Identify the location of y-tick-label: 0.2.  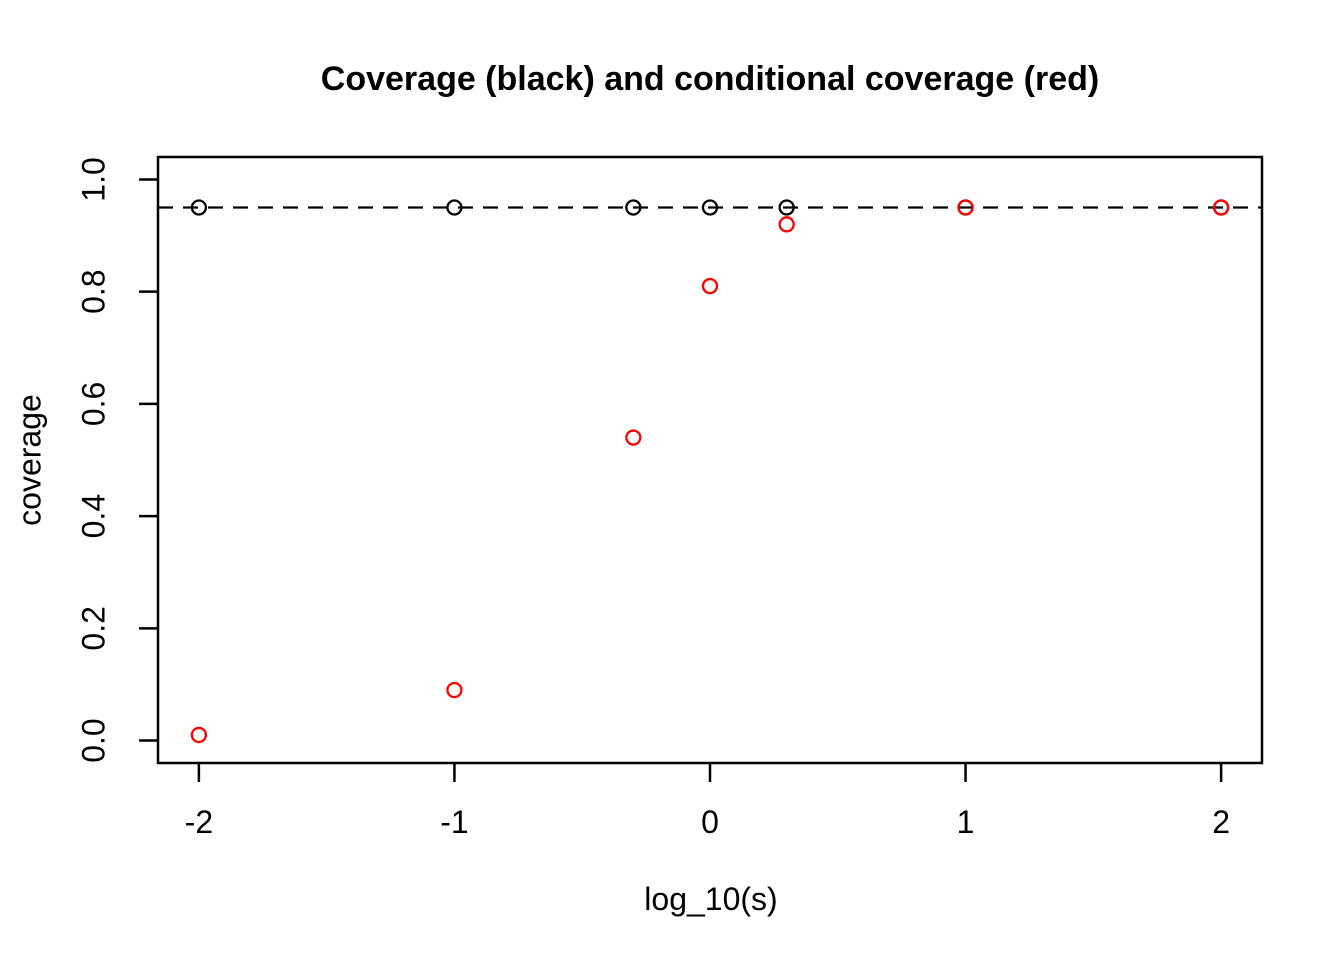
(94, 628).